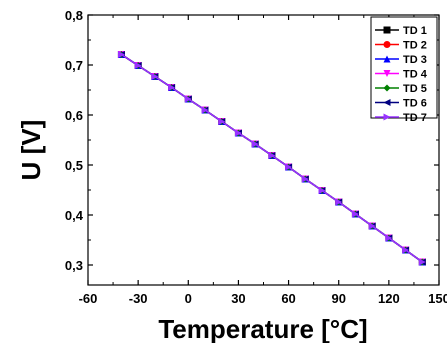 This screenshot has width=447, height=343. I want to click on x-tick-label: -30, so click(138, 298).